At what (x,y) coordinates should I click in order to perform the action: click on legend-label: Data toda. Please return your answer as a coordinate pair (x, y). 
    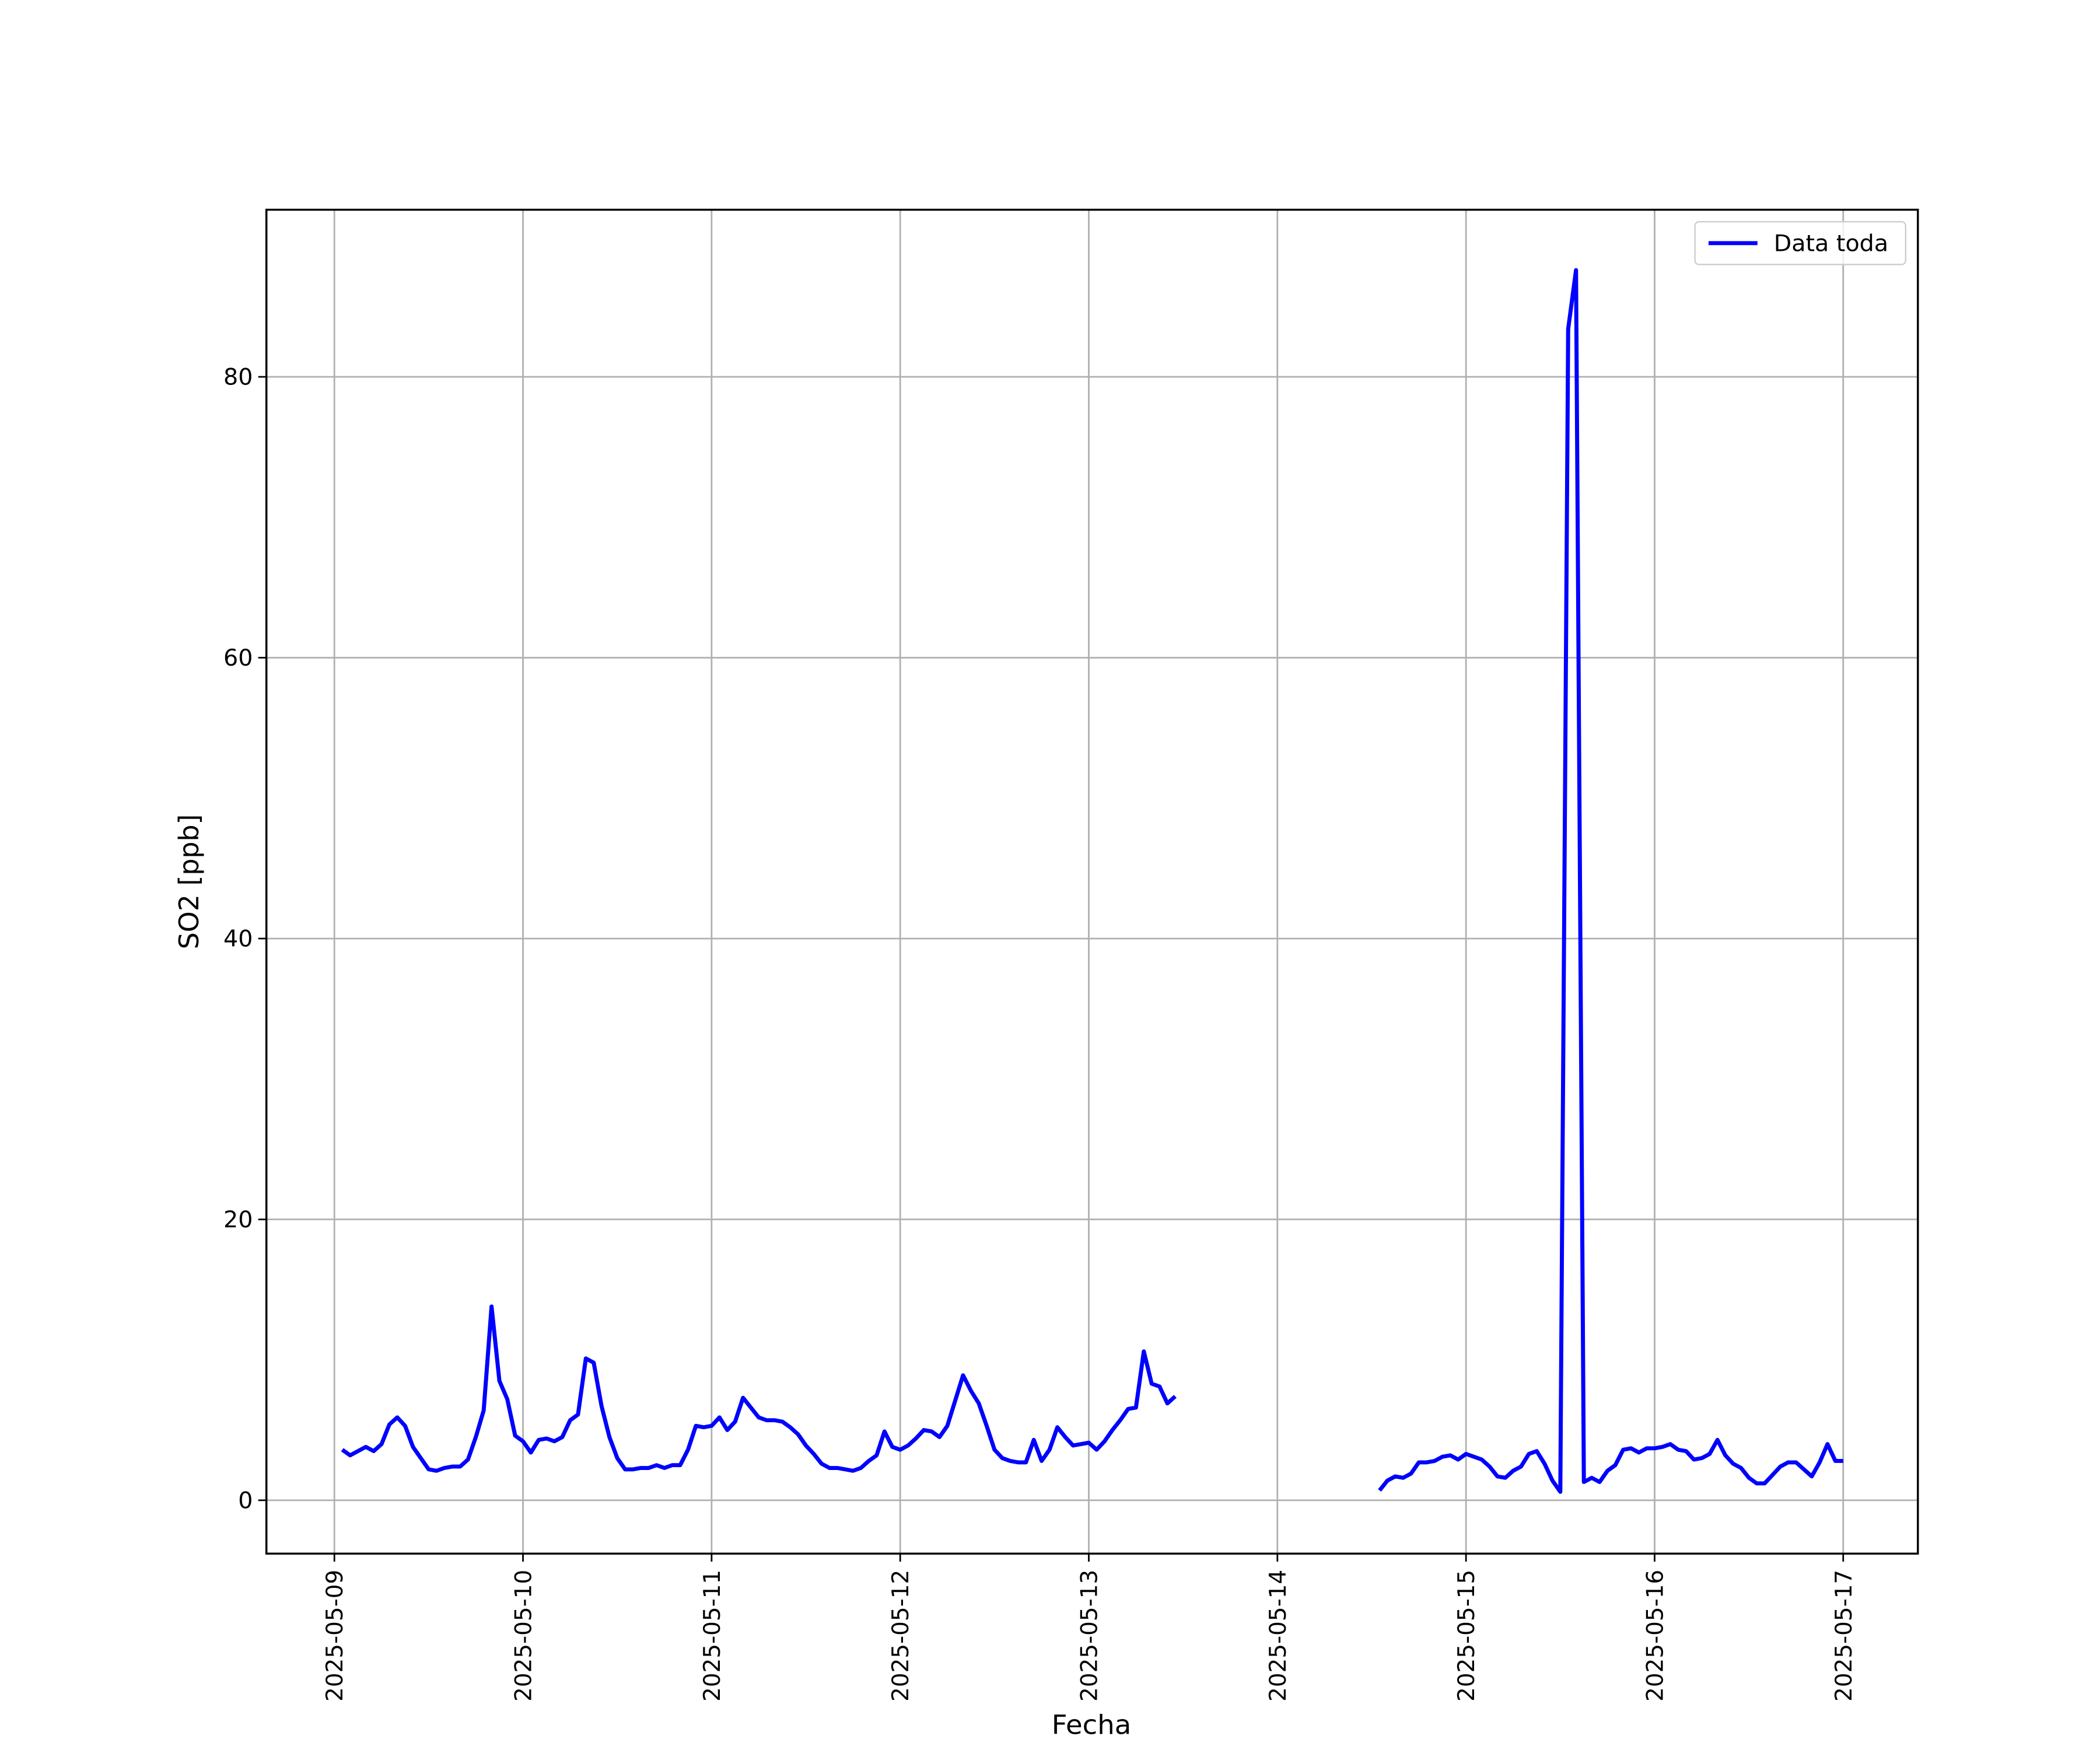
    Looking at the image, I should click on (1831, 244).